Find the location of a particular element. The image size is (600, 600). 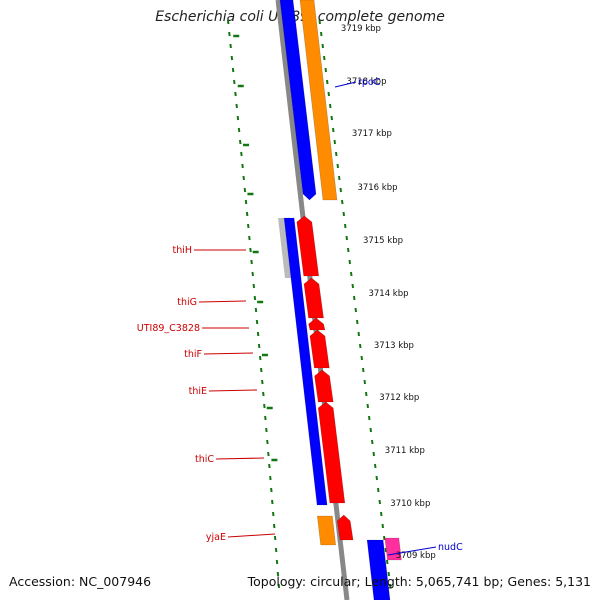

feature-orange-rpoc is located at coordinates (318, 100).